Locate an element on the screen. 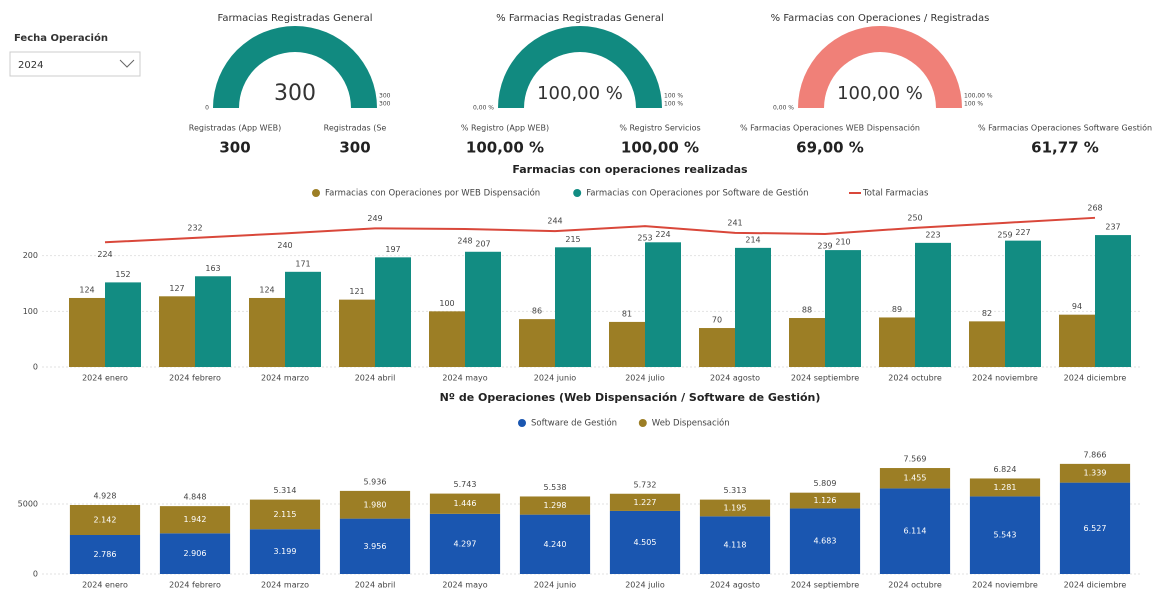 The width and height of the screenshot is (1160, 592). data-label: 94 is located at coordinates (1077, 306).